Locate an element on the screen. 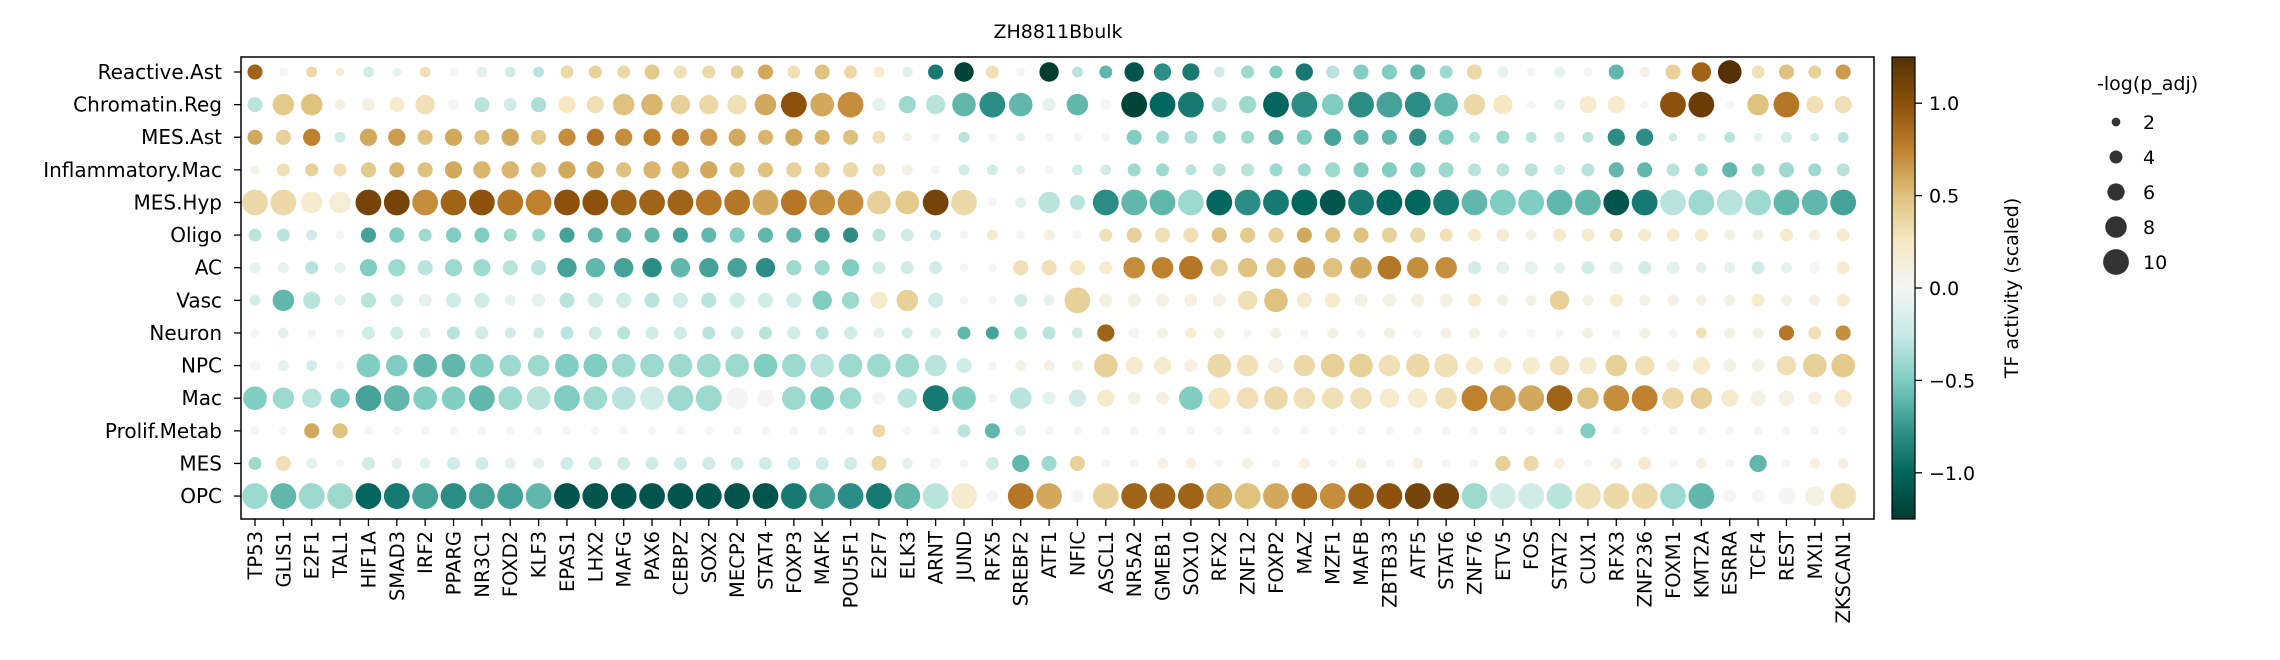  dot-prolif-metab-elk3 is located at coordinates (907, 431).